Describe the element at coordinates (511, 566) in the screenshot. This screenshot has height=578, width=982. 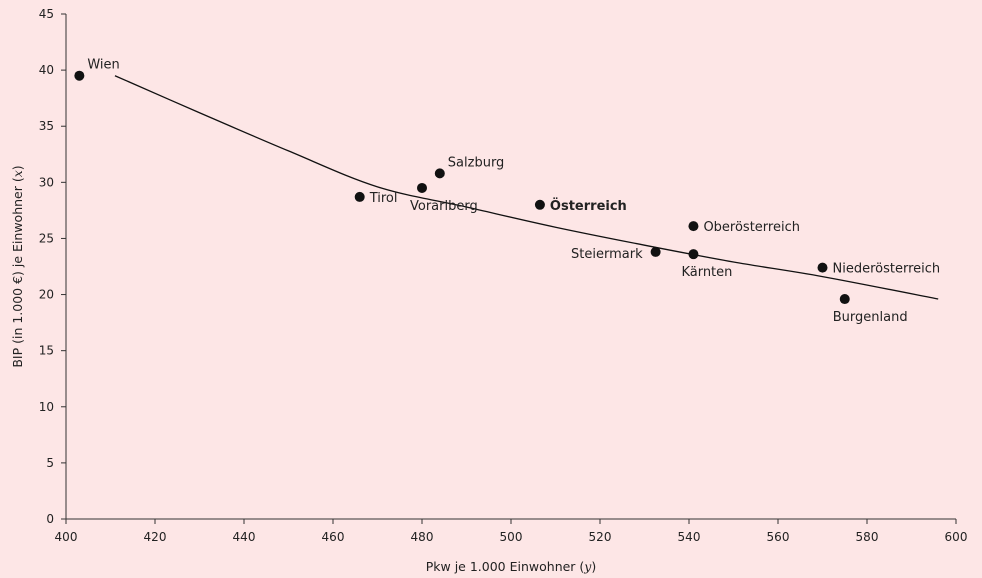
I see `x-axis-title: Pkw je 1.000 Einwohner (y)` at that location.